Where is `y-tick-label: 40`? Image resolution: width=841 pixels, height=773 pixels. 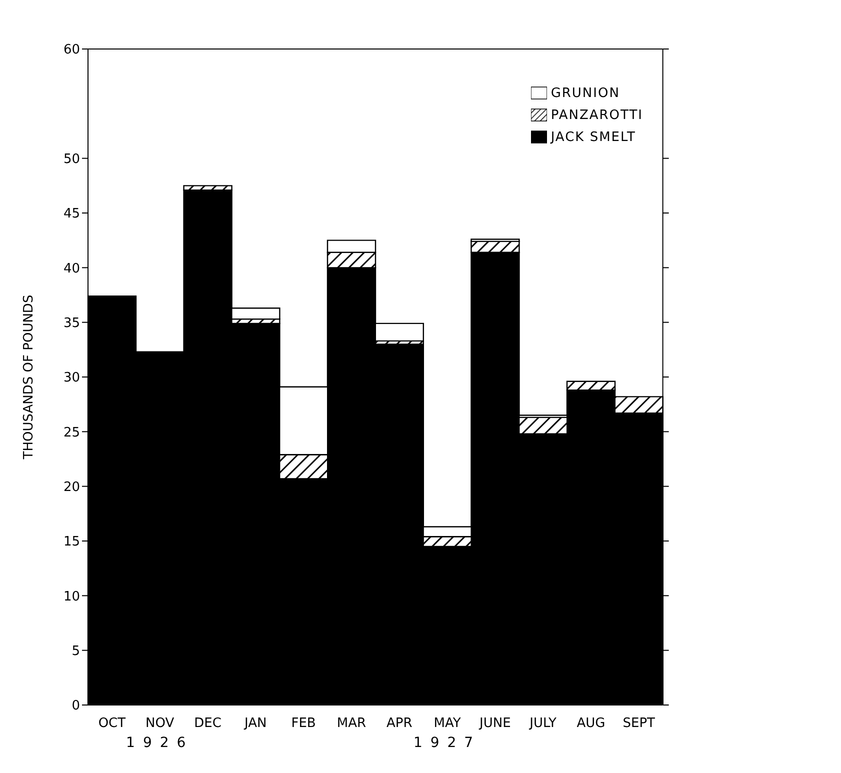 y-tick-label: 40 is located at coordinates (71, 268).